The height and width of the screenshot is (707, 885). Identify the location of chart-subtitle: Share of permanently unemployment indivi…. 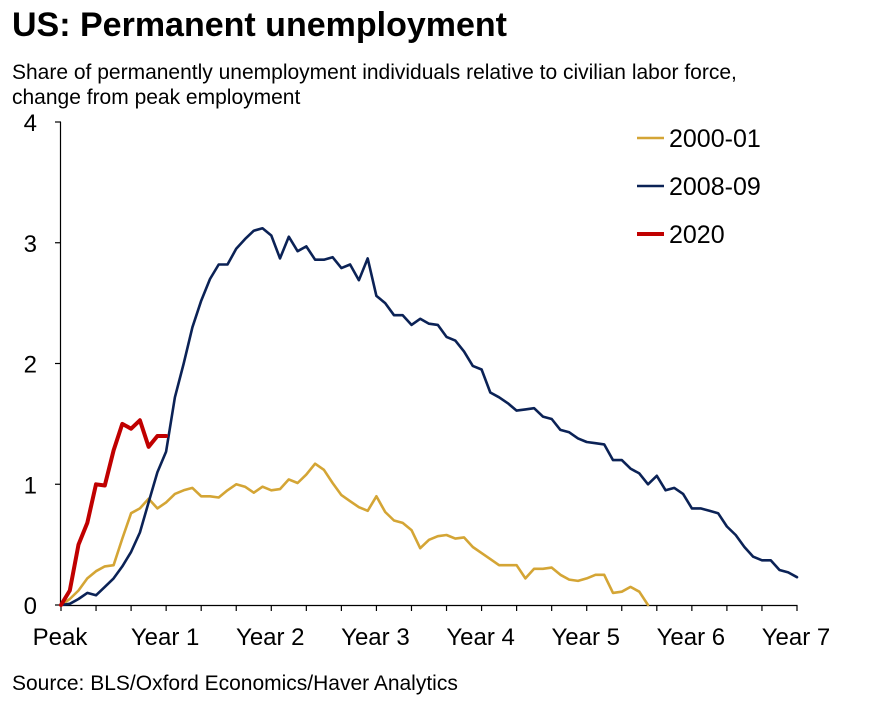
(442, 85).